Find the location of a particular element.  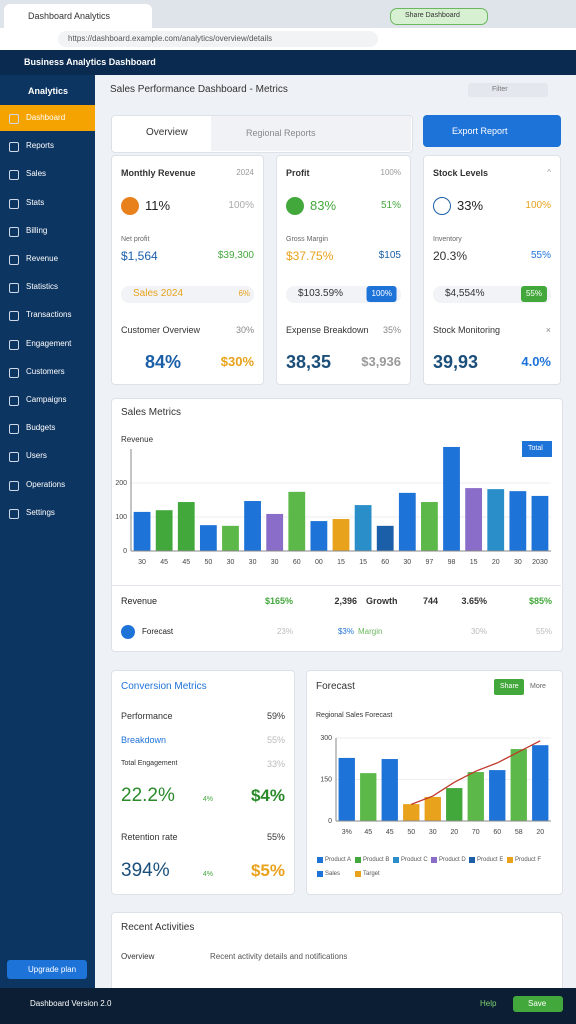

pill-right: 6% is located at coordinates (244, 293).